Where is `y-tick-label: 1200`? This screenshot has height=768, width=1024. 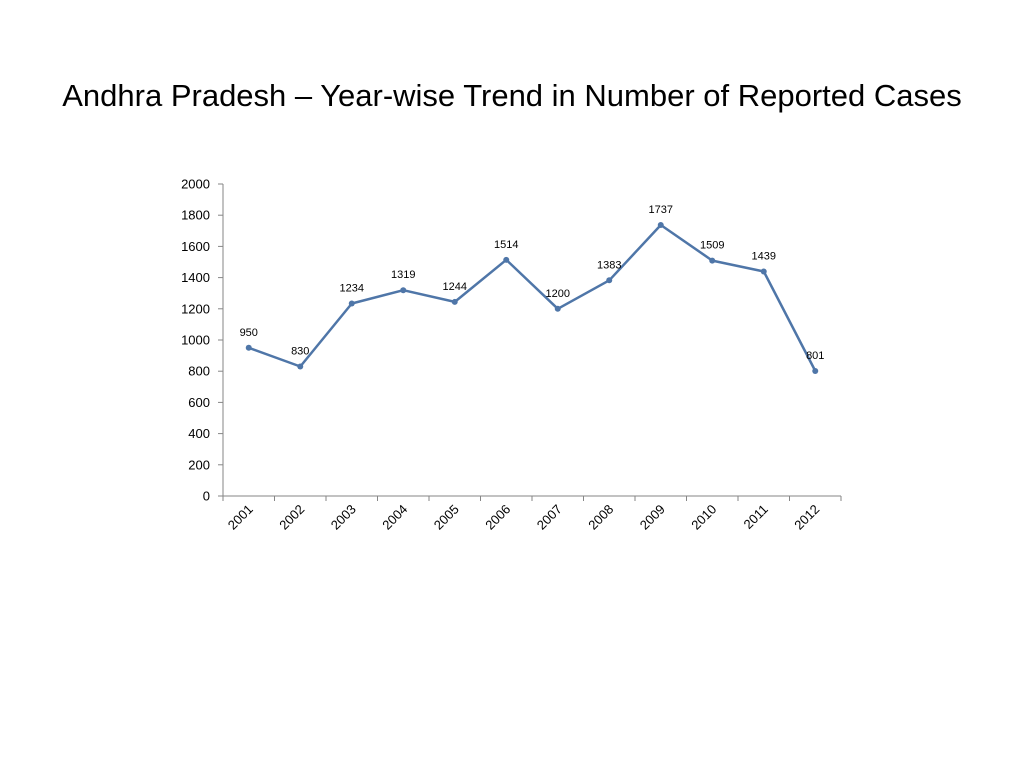 y-tick-label: 1200 is located at coordinates (195, 308).